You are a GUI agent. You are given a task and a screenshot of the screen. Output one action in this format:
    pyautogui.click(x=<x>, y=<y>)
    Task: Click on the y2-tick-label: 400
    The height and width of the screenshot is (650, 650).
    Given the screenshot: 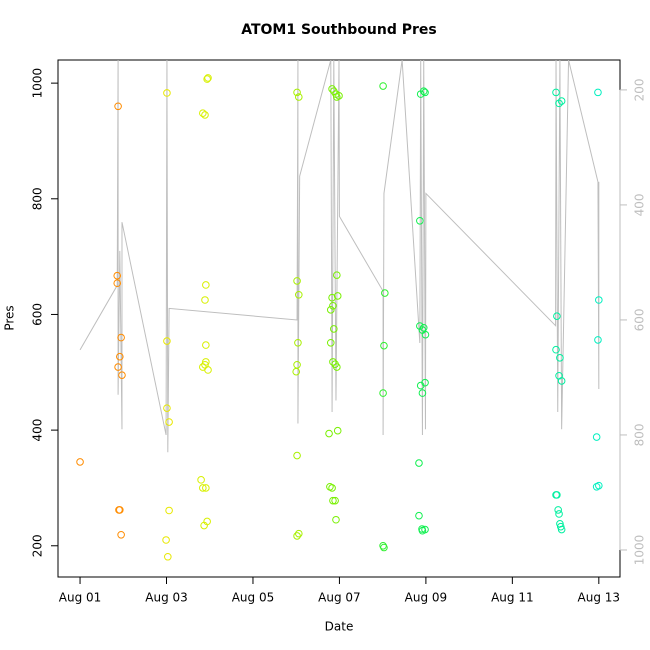 What is the action you would take?
    pyautogui.click(x=640, y=204)
    